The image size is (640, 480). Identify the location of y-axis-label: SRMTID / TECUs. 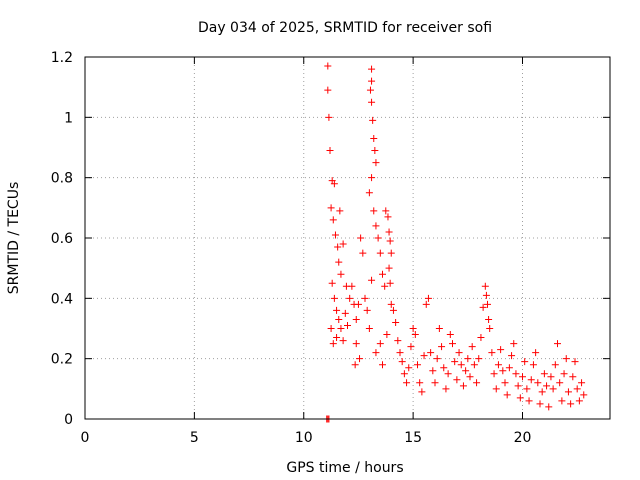
(14, 238).